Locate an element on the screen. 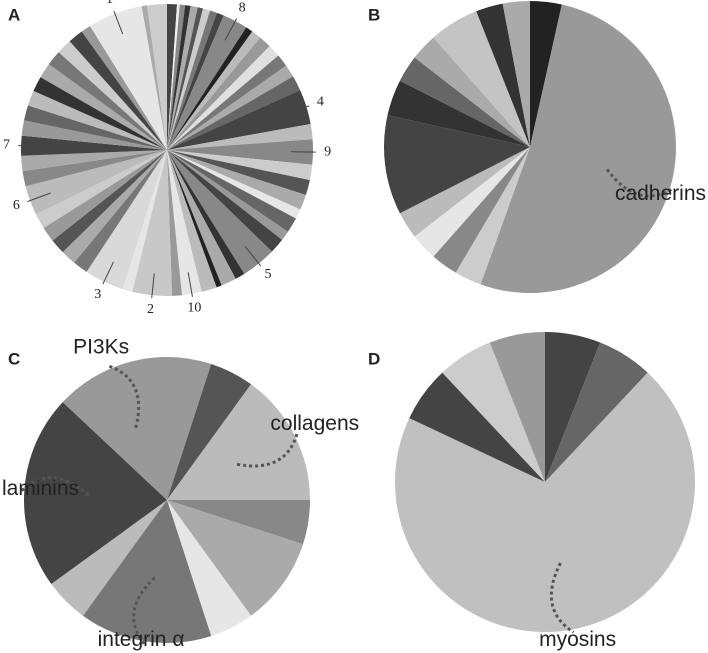  slice-label: laminins is located at coordinates (40, 488).